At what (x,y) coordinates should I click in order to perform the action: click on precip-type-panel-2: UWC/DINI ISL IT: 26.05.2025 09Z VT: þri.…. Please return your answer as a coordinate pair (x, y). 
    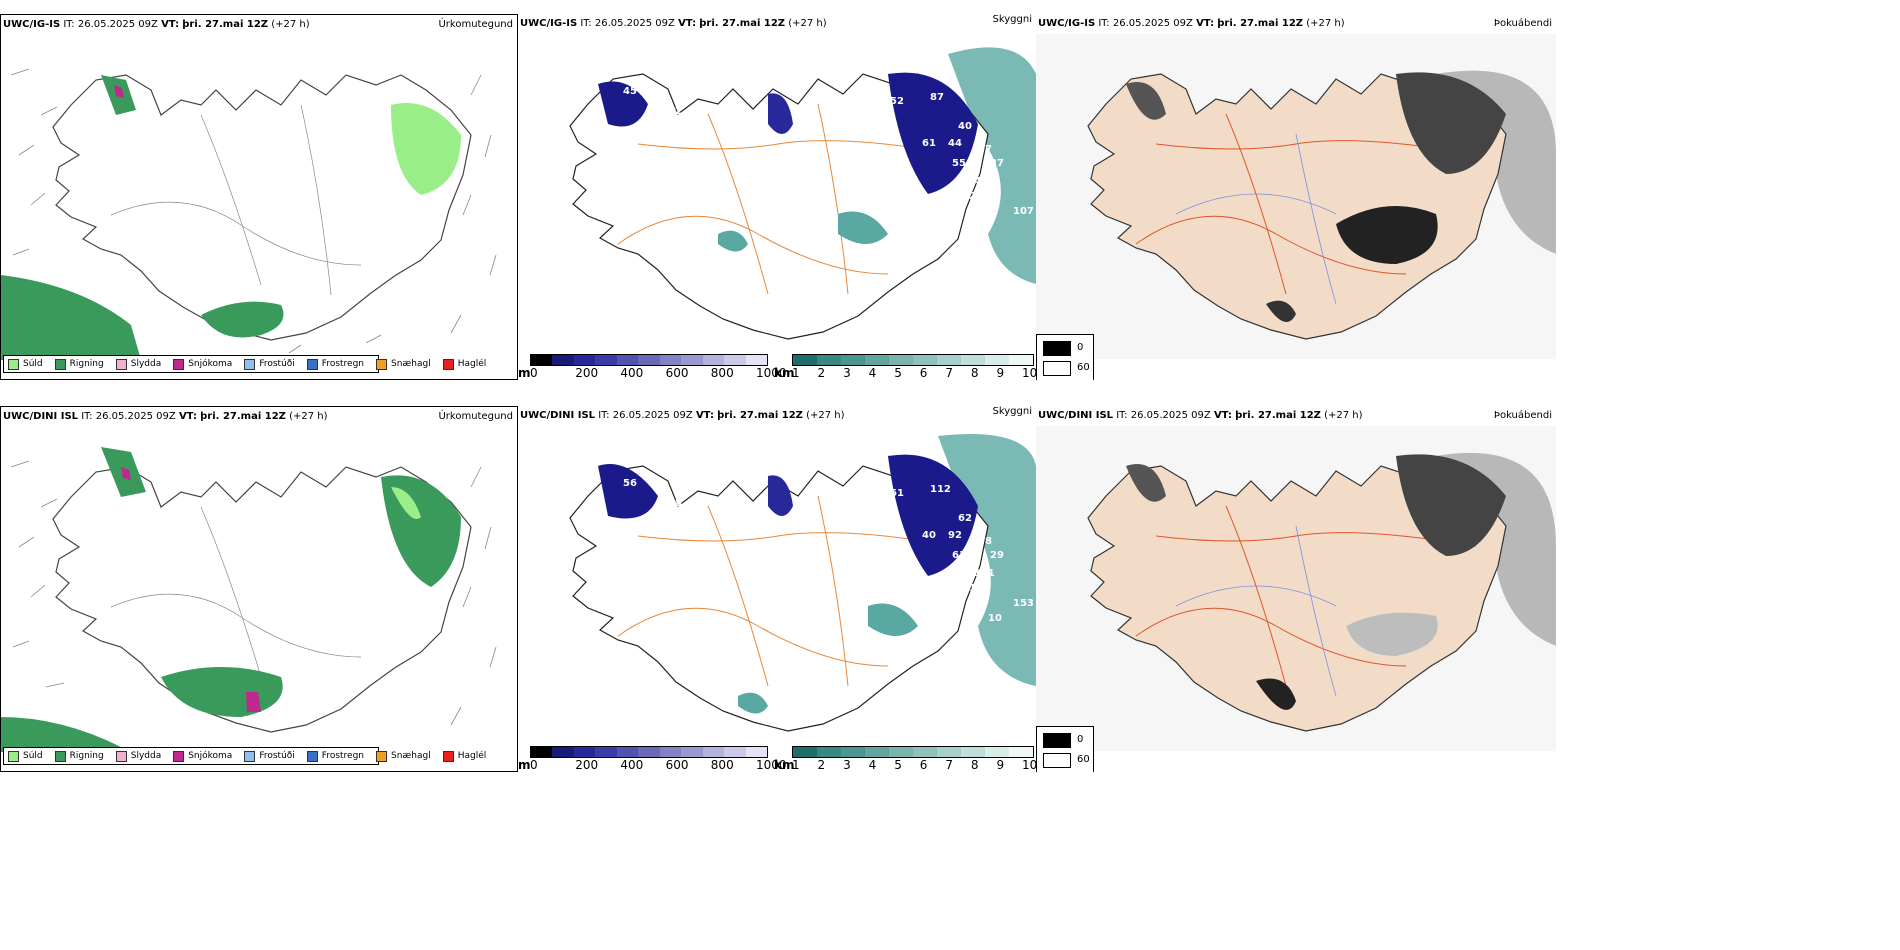
    Looking at the image, I should click on (259, 589).